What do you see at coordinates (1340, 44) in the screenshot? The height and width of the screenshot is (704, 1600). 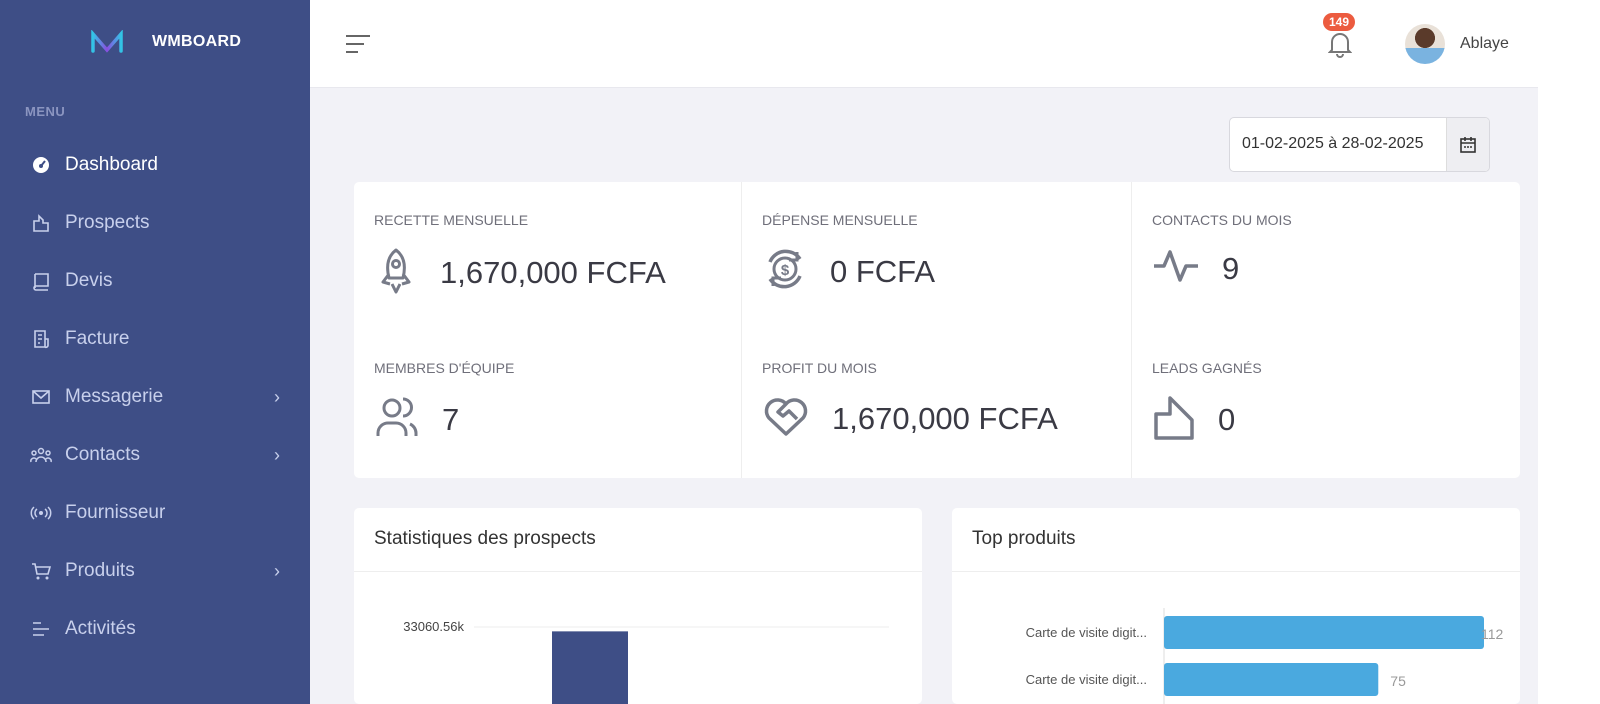 I see `bell-icon` at bounding box center [1340, 44].